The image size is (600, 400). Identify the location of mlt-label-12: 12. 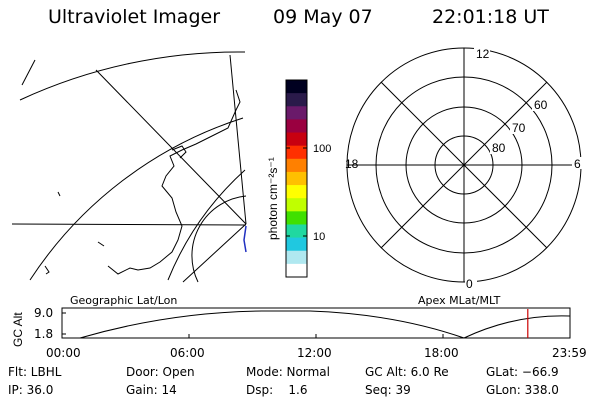
(483, 54).